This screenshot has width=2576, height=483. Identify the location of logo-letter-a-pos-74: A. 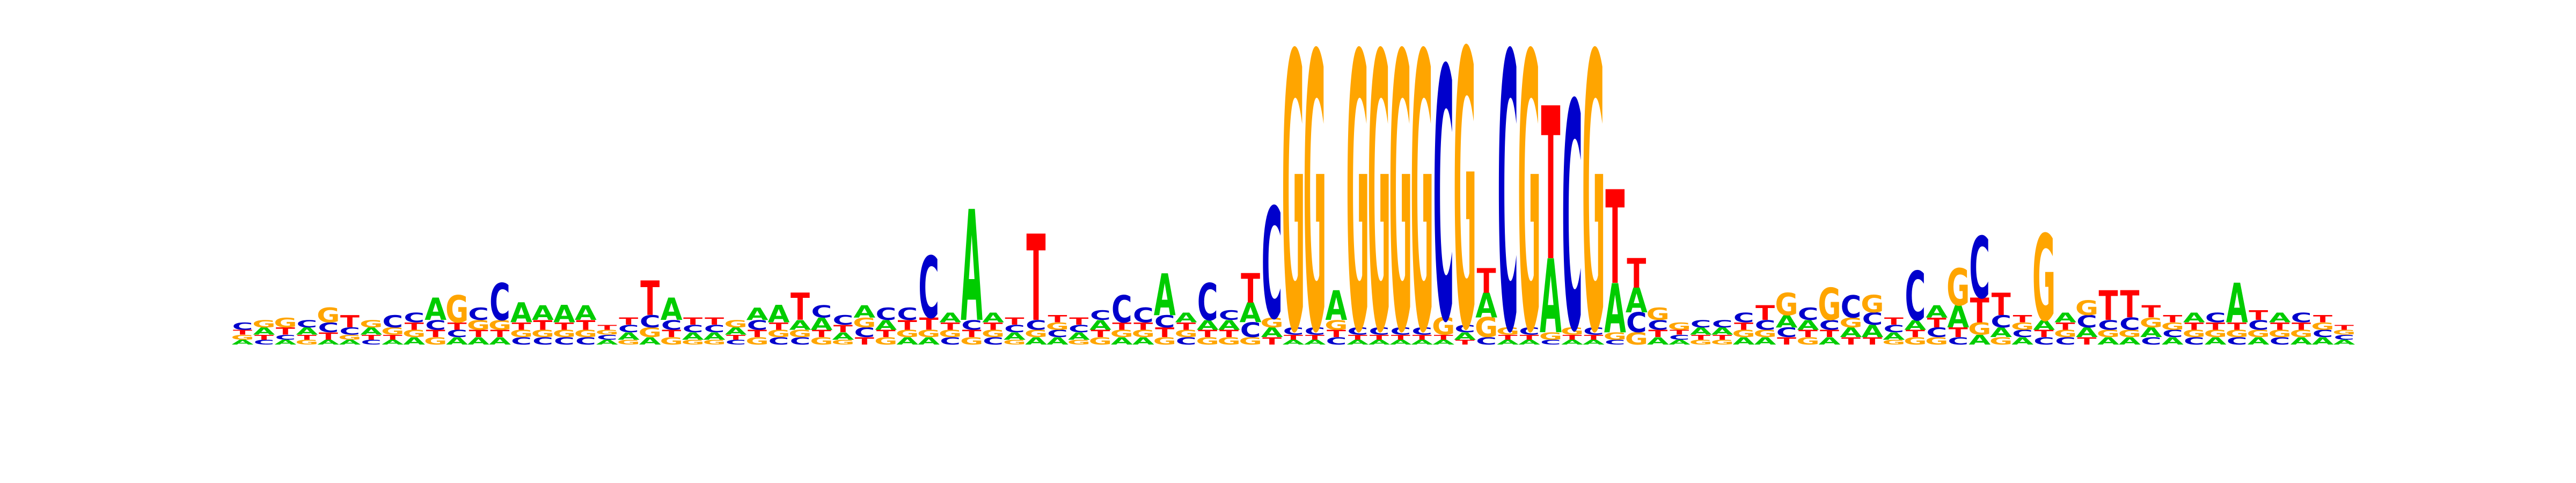
(1808, 325).